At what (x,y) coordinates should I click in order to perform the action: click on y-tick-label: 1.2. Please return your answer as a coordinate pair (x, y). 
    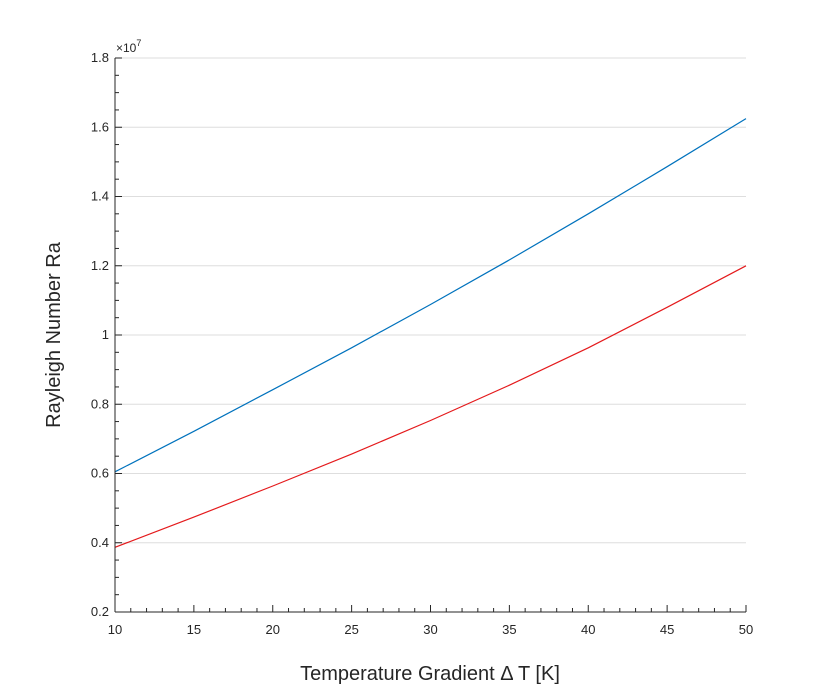
    Looking at the image, I should click on (100, 265).